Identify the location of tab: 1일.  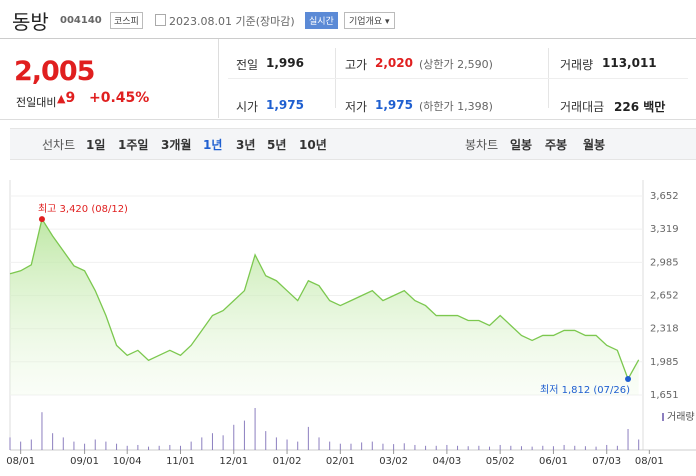
(96, 145).